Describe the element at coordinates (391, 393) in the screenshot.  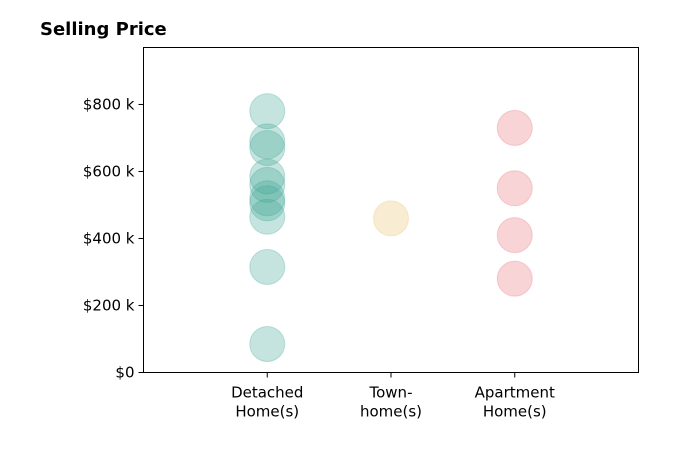
I see `x-tick-label-line: Town-` at that location.